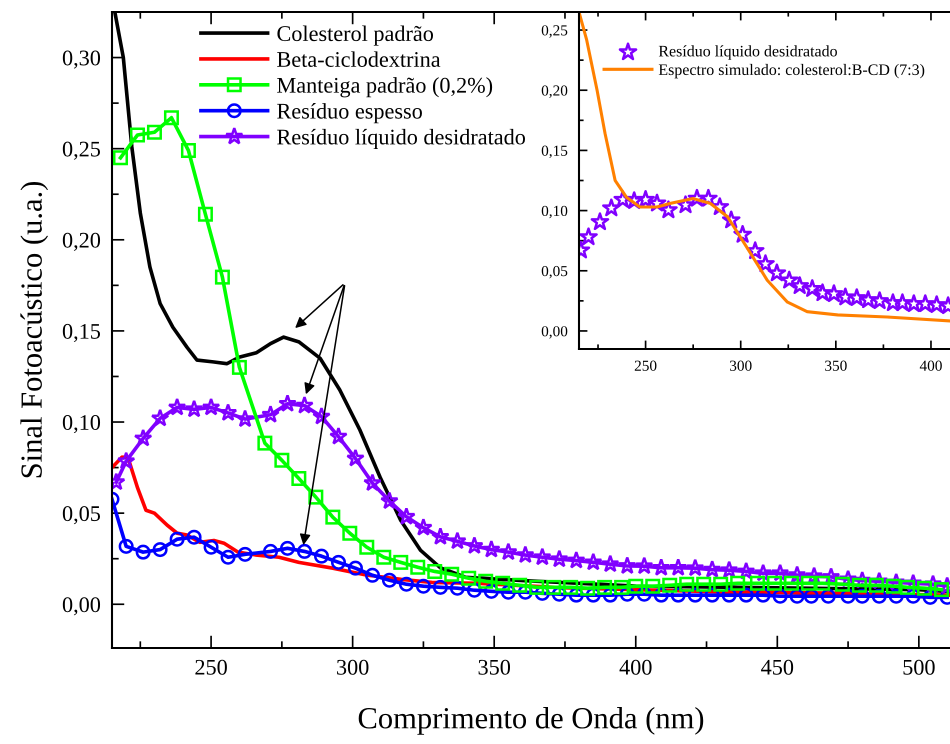 The height and width of the screenshot is (744, 950). Describe the element at coordinates (384, 87) in the screenshot. I see `legend-label: Manteiga padrão (0,2%)` at that location.